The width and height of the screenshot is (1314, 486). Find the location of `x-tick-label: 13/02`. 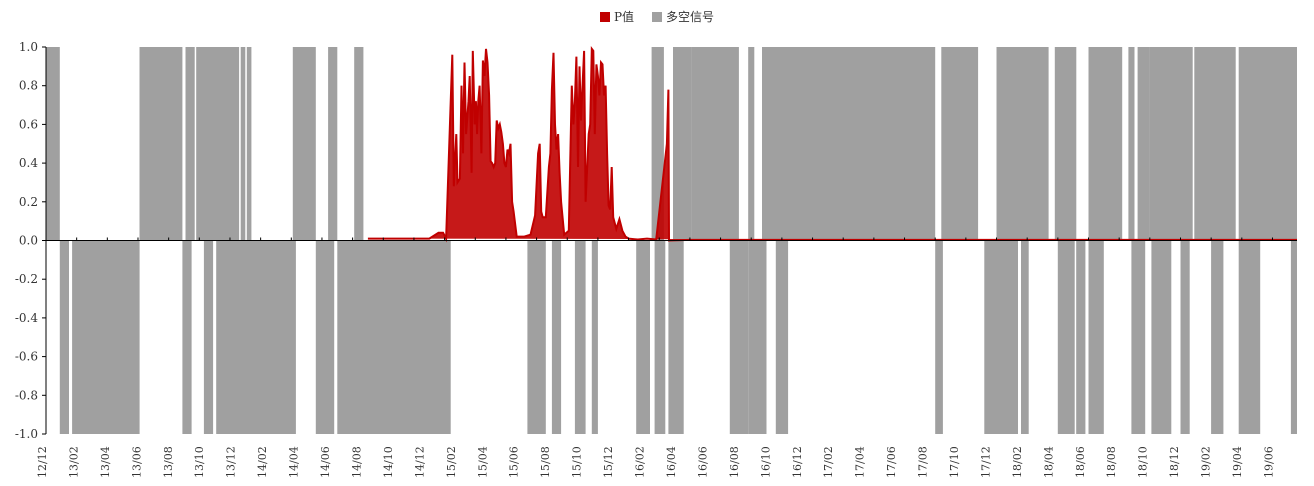

x-tick-label: 13/02 is located at coordinates (73, 462).